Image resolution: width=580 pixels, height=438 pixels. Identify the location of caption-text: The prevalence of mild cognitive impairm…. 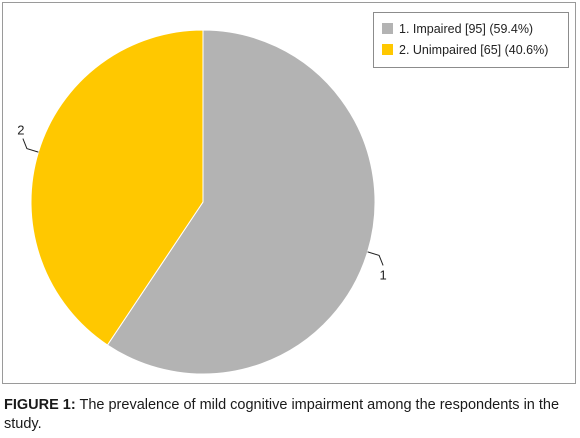
(282, 414).